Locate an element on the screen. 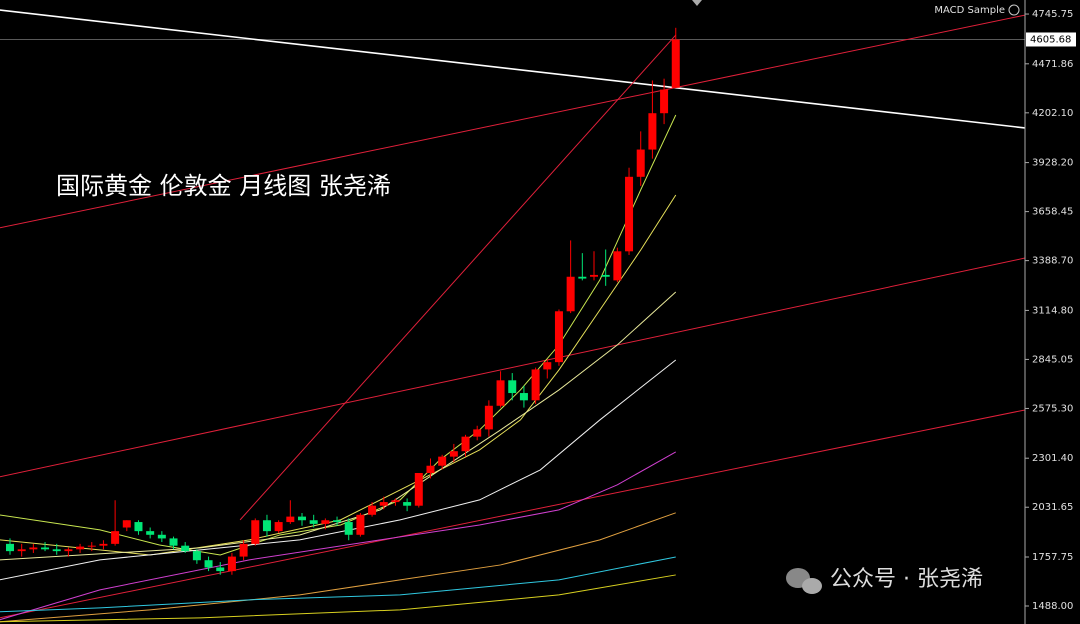 This screenshot has width=1080, height=624. current-price-label: 4605.68 is located at coordinates (1050, 39).